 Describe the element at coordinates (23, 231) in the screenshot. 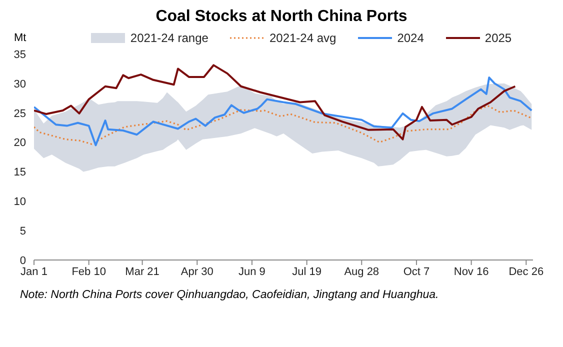

I see `y-tick-label: 5` at that location.